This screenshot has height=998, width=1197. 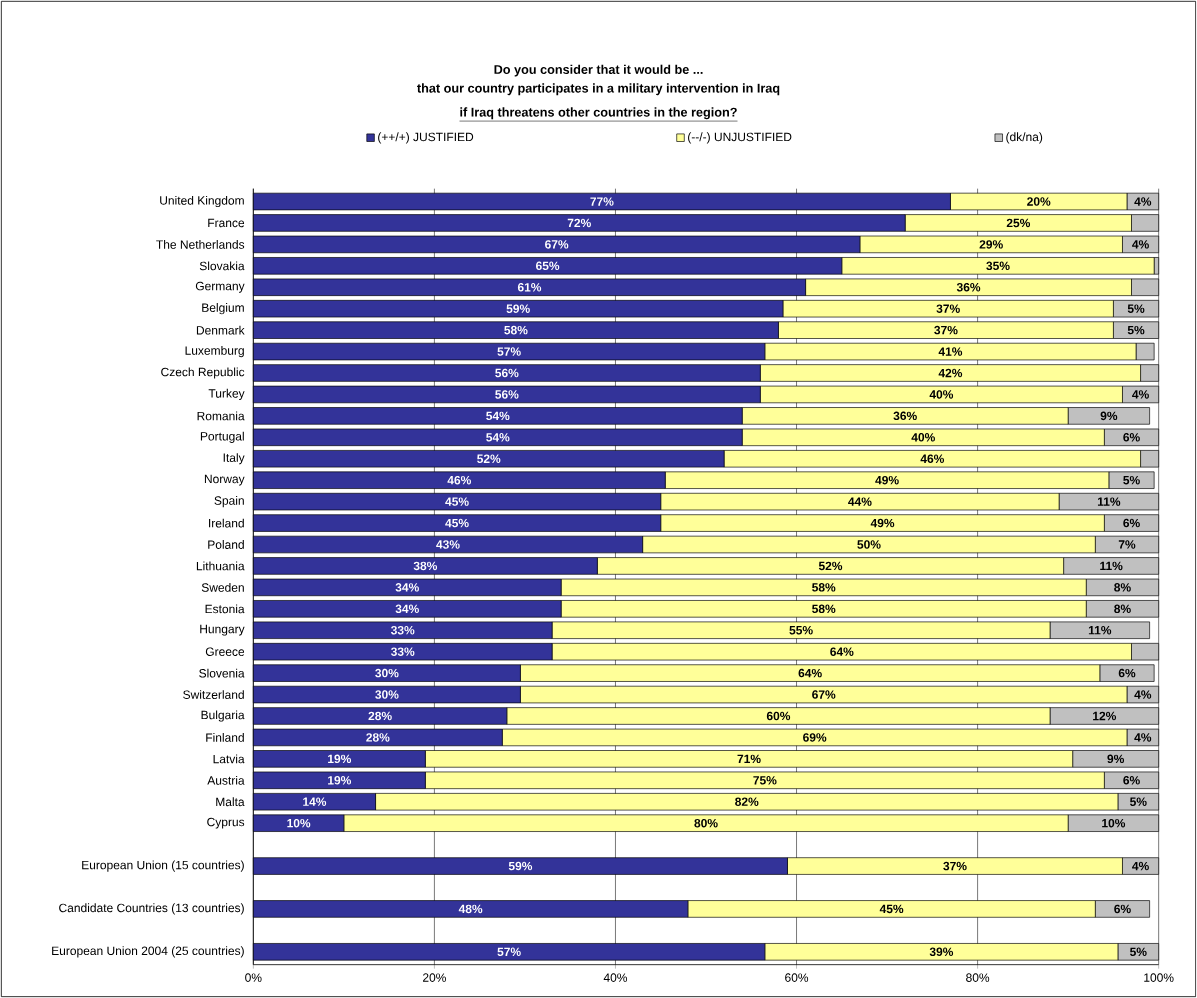 I want to click on data-label: 50%, so click(x=869, y=544).